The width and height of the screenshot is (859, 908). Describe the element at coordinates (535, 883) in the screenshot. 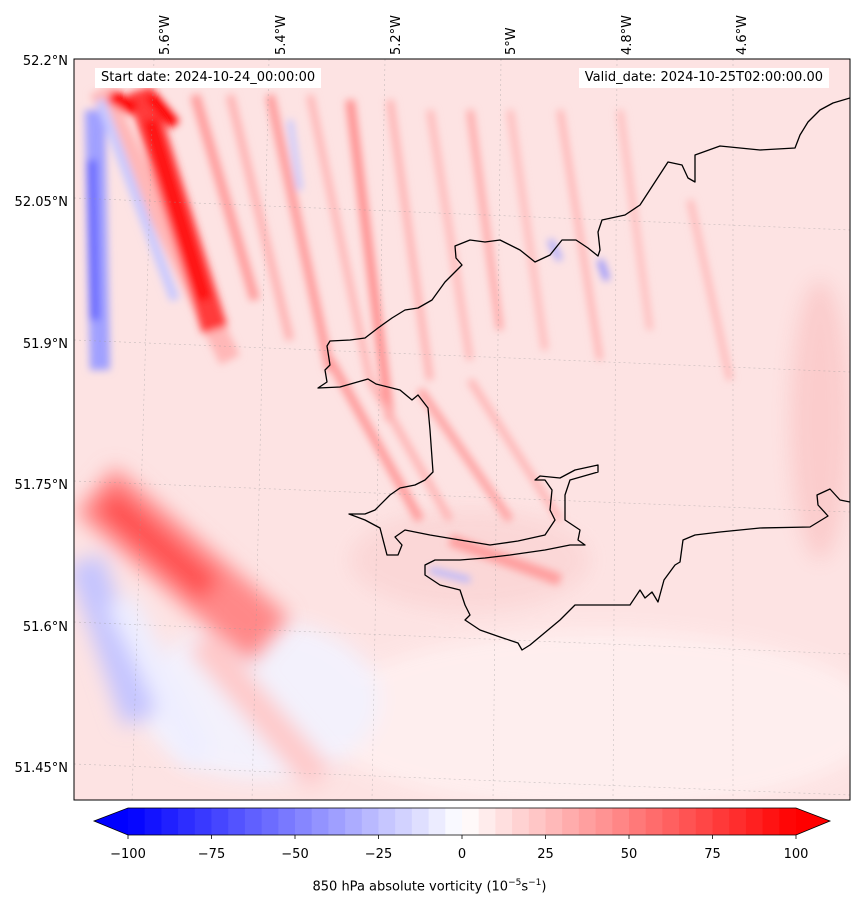

I see `colorbar-title-exp2: −1` at that location.